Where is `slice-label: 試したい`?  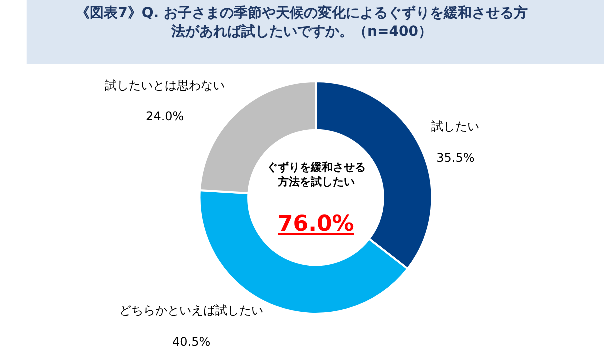
slice-label: 試したい is located at coordinates (456, 127).